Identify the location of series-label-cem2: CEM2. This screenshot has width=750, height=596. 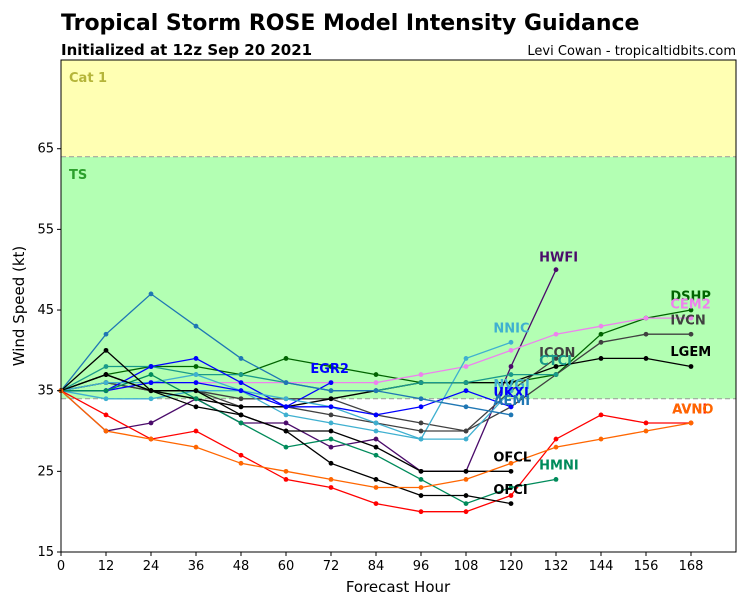
(690, 304).